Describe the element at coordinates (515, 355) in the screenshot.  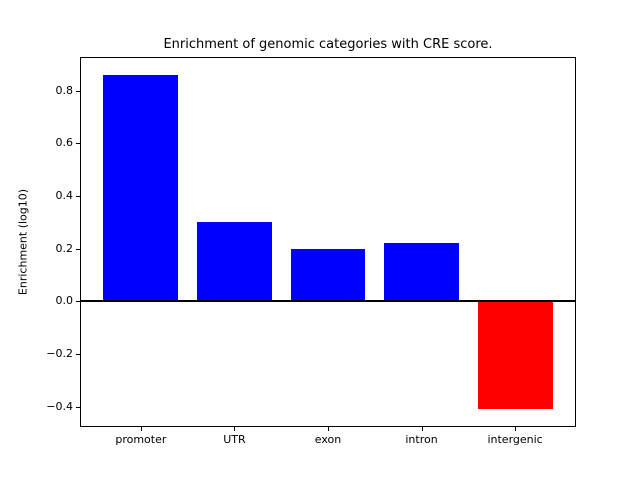
I see `bar-intergenic` at that location.